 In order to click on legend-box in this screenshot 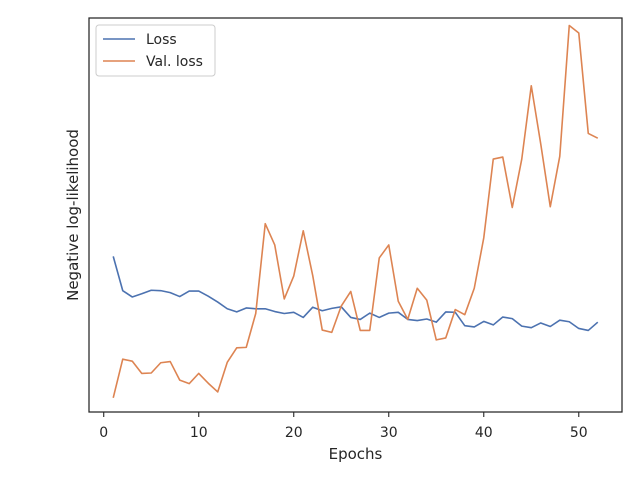, I will do `click(155, 50)`.